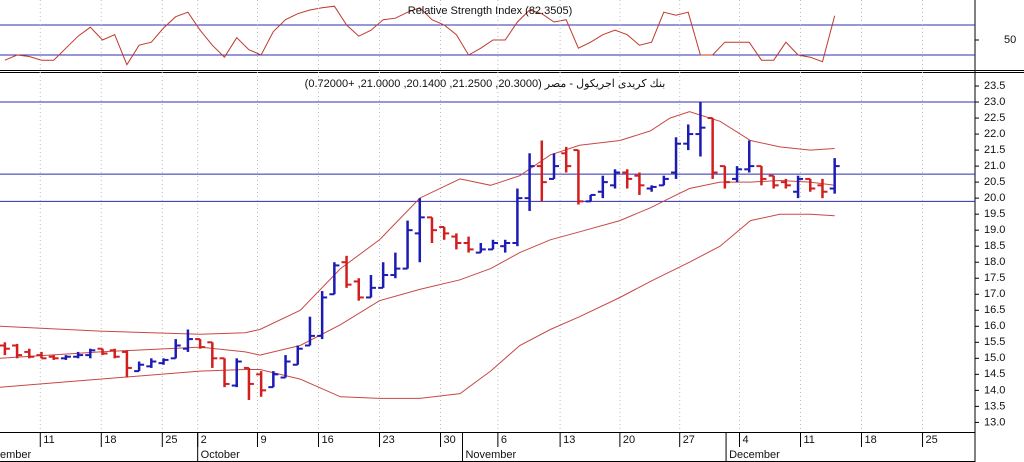 The image size is (1024, 462). Describe the element at coordinates (994, 406) in the screenshot. I see `y-tick-label: 13.5` at that location.